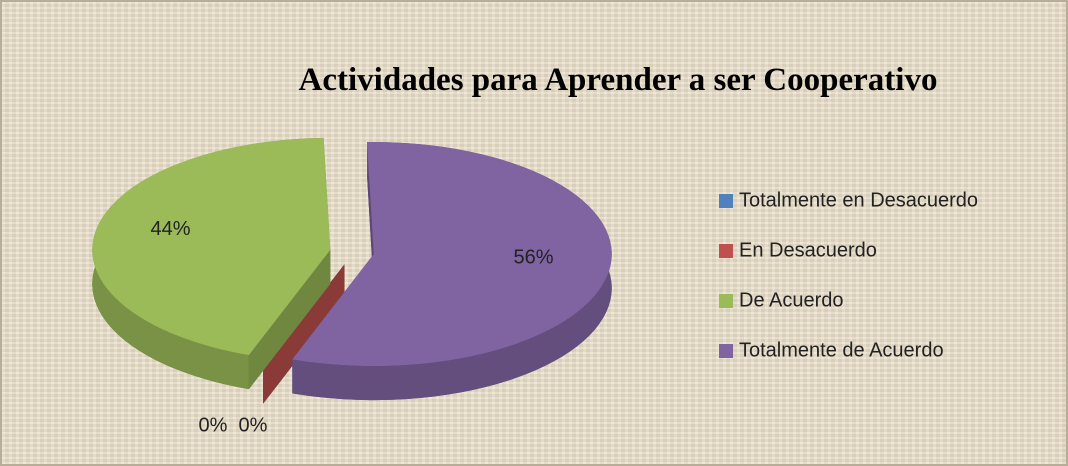 The height and width of the screenshot is (466, 1068). I want to click on legend-label: Totalmente de Acuerdo, so click(841, 350).